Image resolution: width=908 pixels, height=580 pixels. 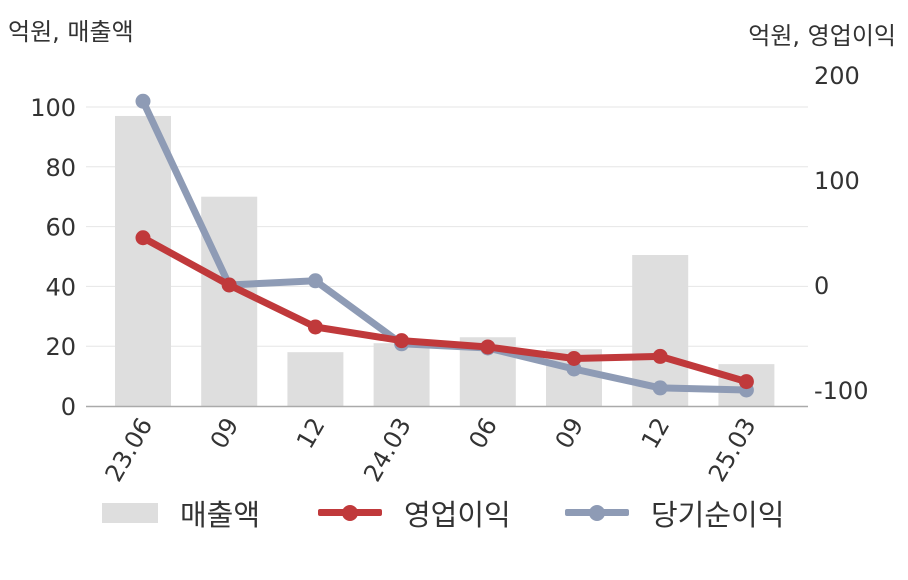 I want to click on legend-swatch-operating-profit, so click(x=350, y=513).